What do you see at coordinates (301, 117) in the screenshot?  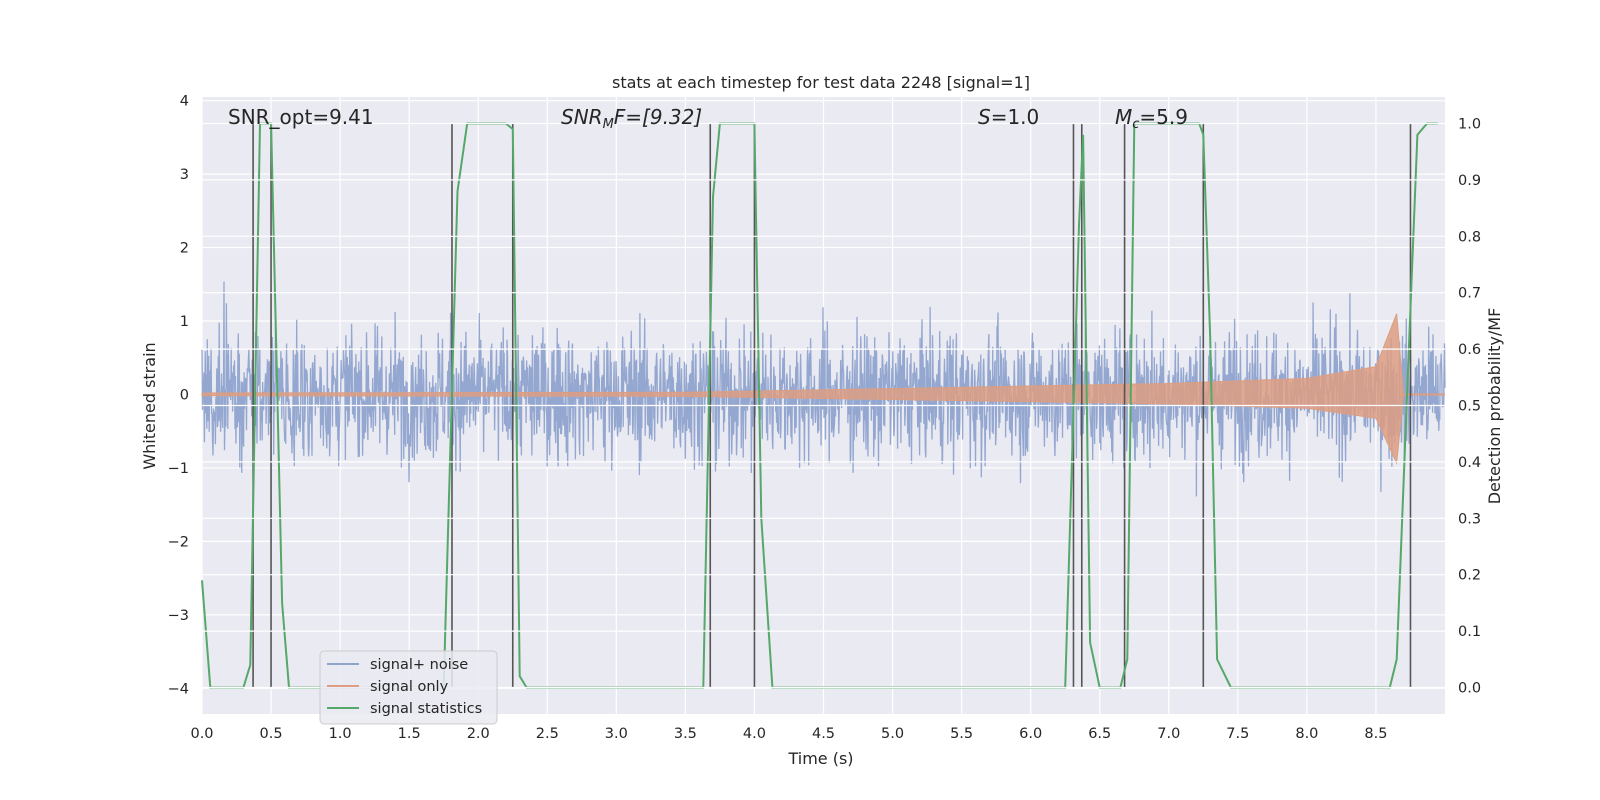 I see `annotation-snr-opt: SNR_opt=9.41` at bounding box center [301, 117].